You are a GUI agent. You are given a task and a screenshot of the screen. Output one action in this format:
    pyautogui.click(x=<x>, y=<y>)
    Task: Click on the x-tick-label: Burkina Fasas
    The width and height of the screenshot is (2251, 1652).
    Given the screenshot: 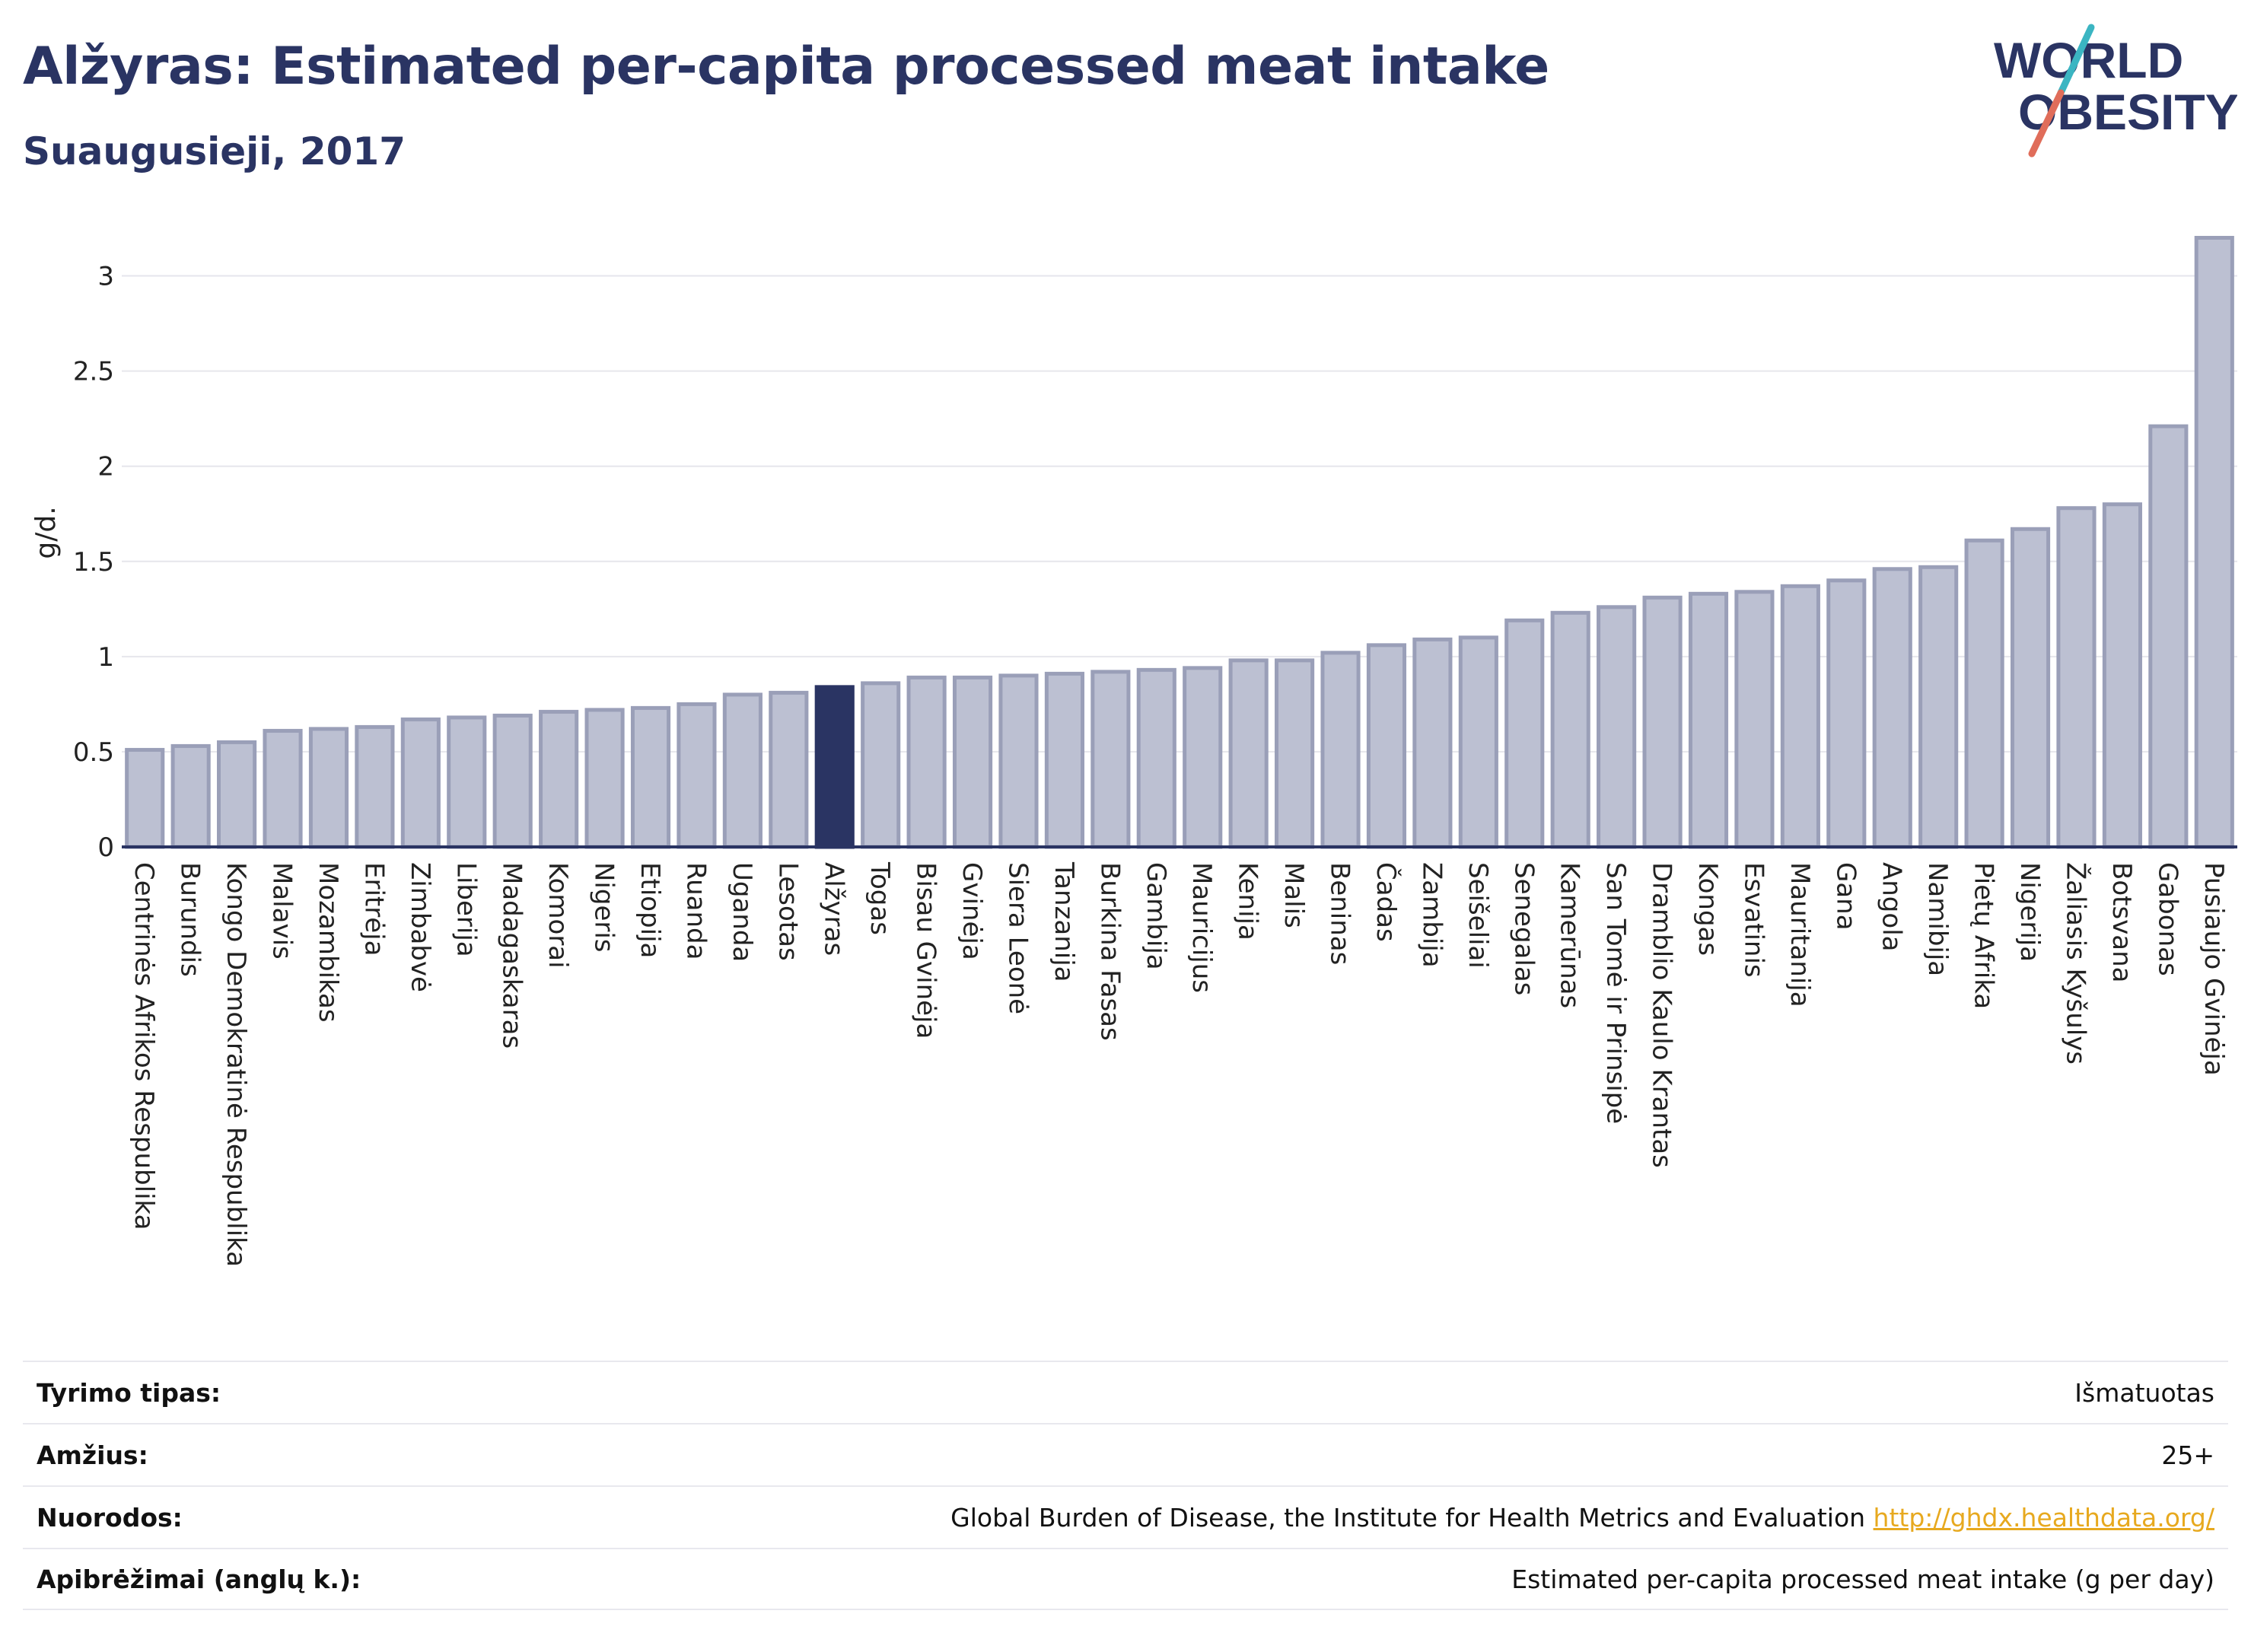 What is the action you would take?
    pyautogui.click(x=1109, y=951)
    